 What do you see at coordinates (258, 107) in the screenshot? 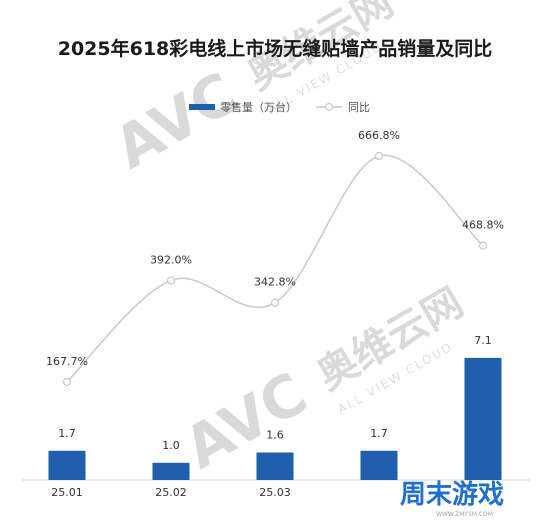
I see `legend-bar-label: 零售量（万台）` at bounding box center [258, 107].